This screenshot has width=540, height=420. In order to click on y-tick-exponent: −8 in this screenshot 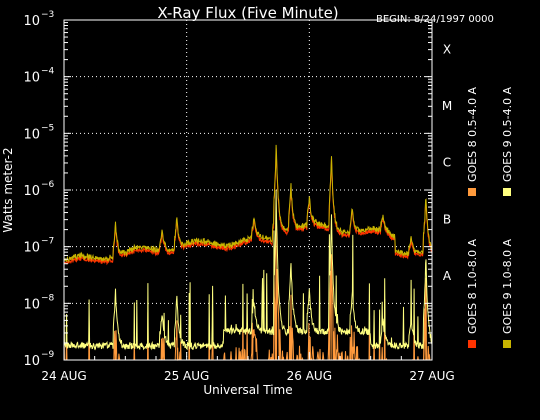, I will do `click(48, 298)`.